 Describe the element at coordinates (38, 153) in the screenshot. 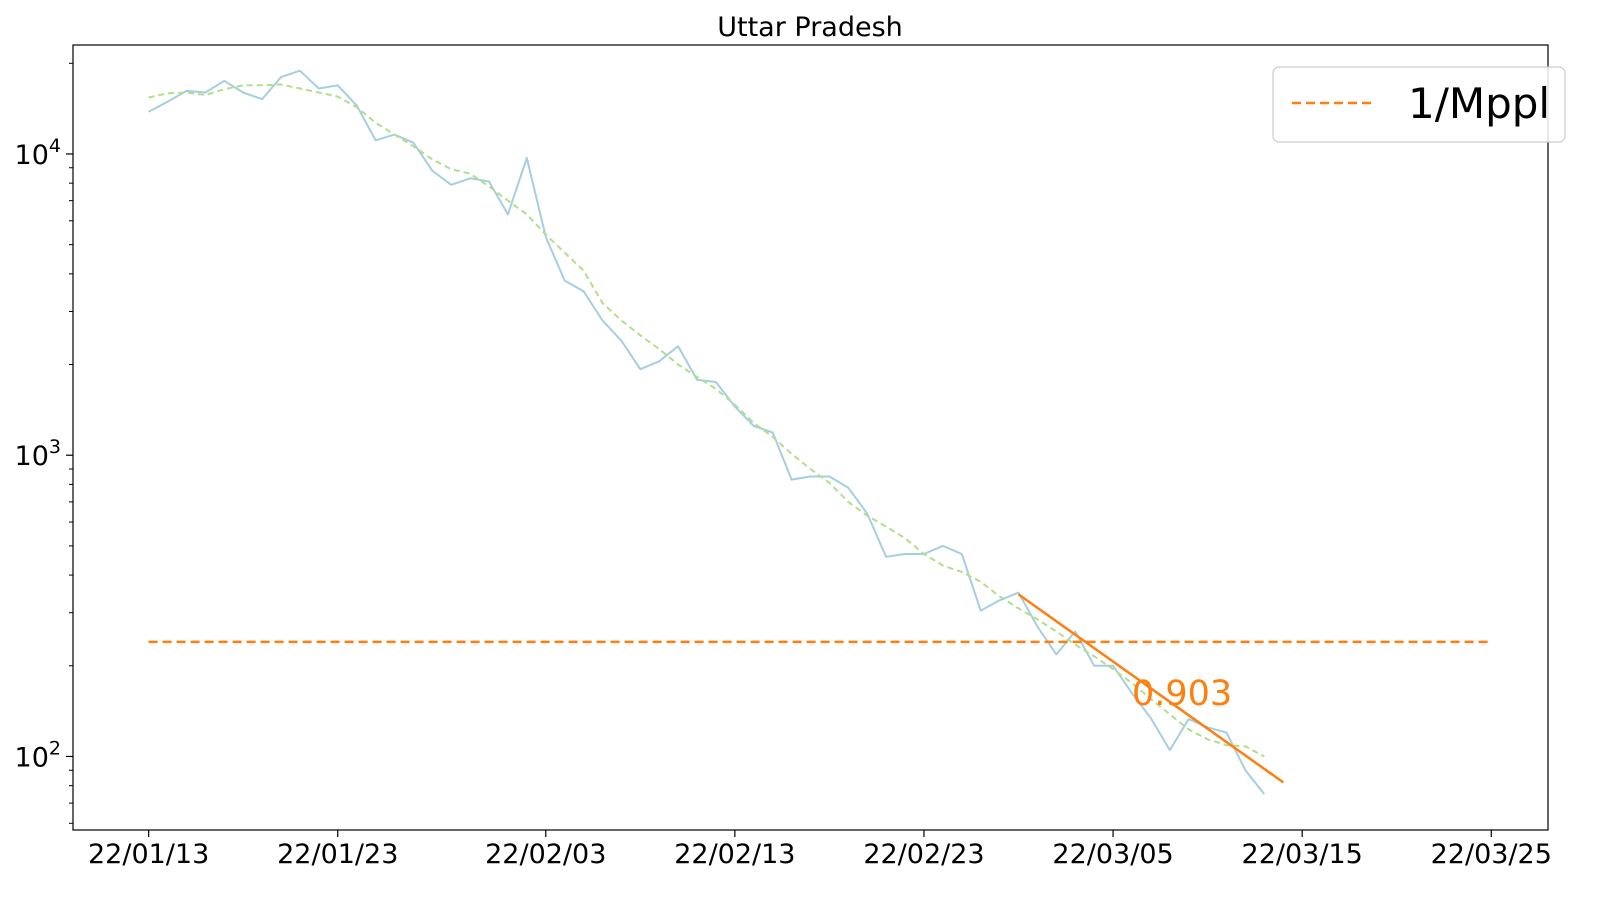

I see `y-tick-label: 10⁴` at that location.